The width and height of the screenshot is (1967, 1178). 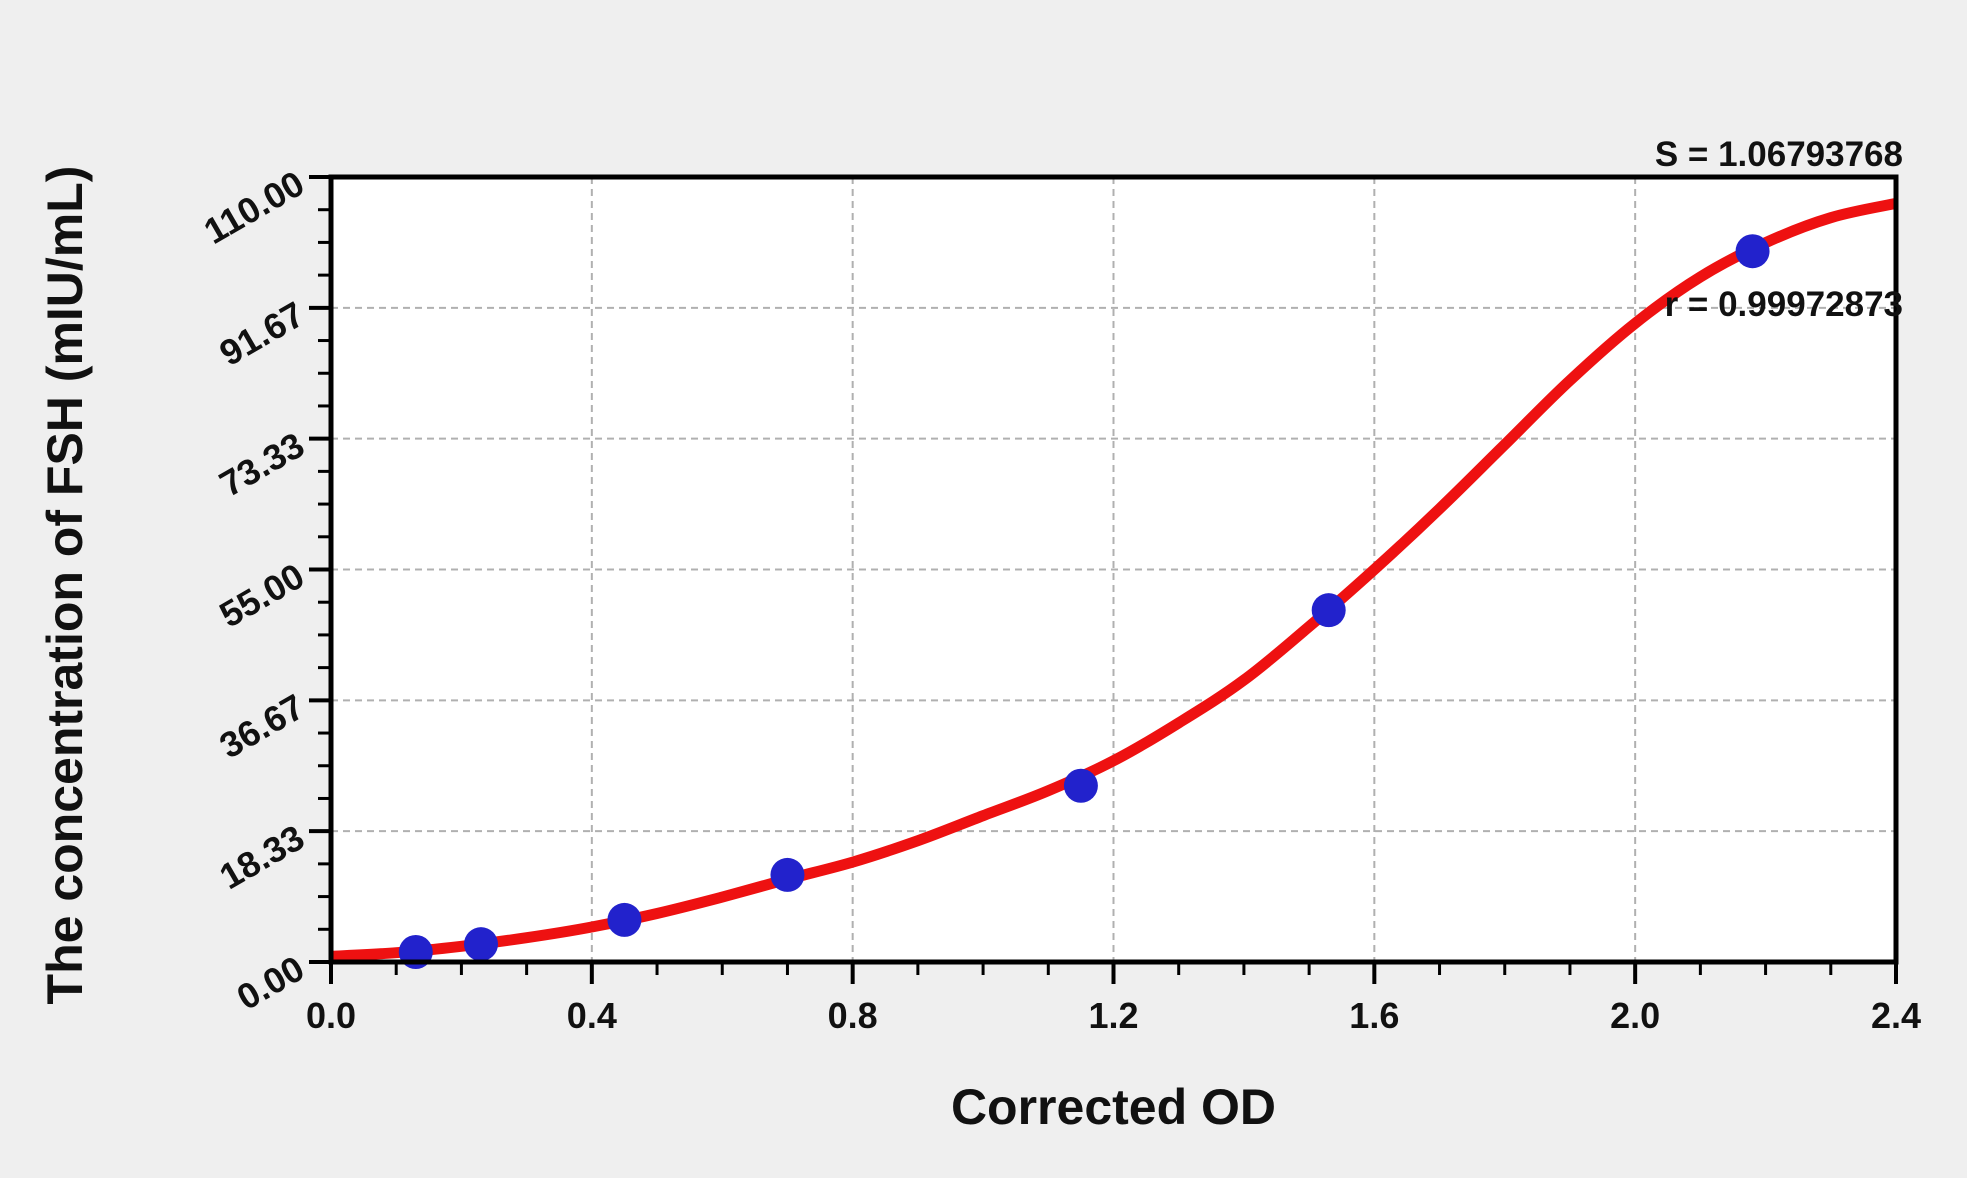 I want to click on y-tick-label: 73.33, so click(x=261, y=464).